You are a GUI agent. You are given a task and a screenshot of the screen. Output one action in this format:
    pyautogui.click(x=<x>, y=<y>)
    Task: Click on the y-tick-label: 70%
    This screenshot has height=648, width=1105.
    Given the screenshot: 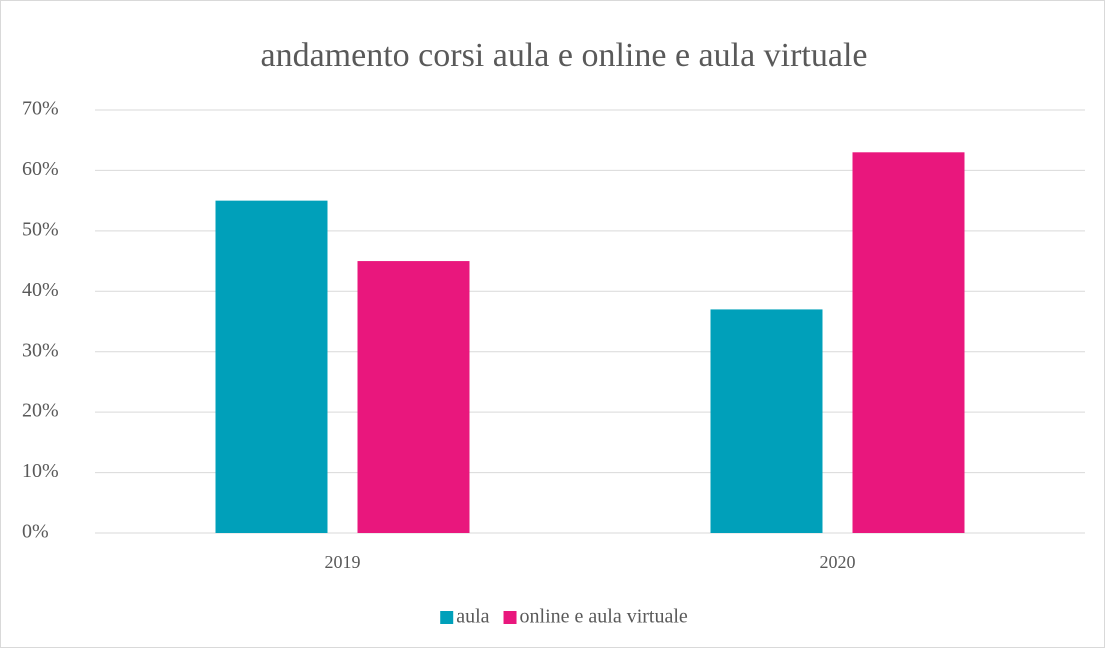 What is the action you would take?
    pyautogui.click(x=40, y=109)
    